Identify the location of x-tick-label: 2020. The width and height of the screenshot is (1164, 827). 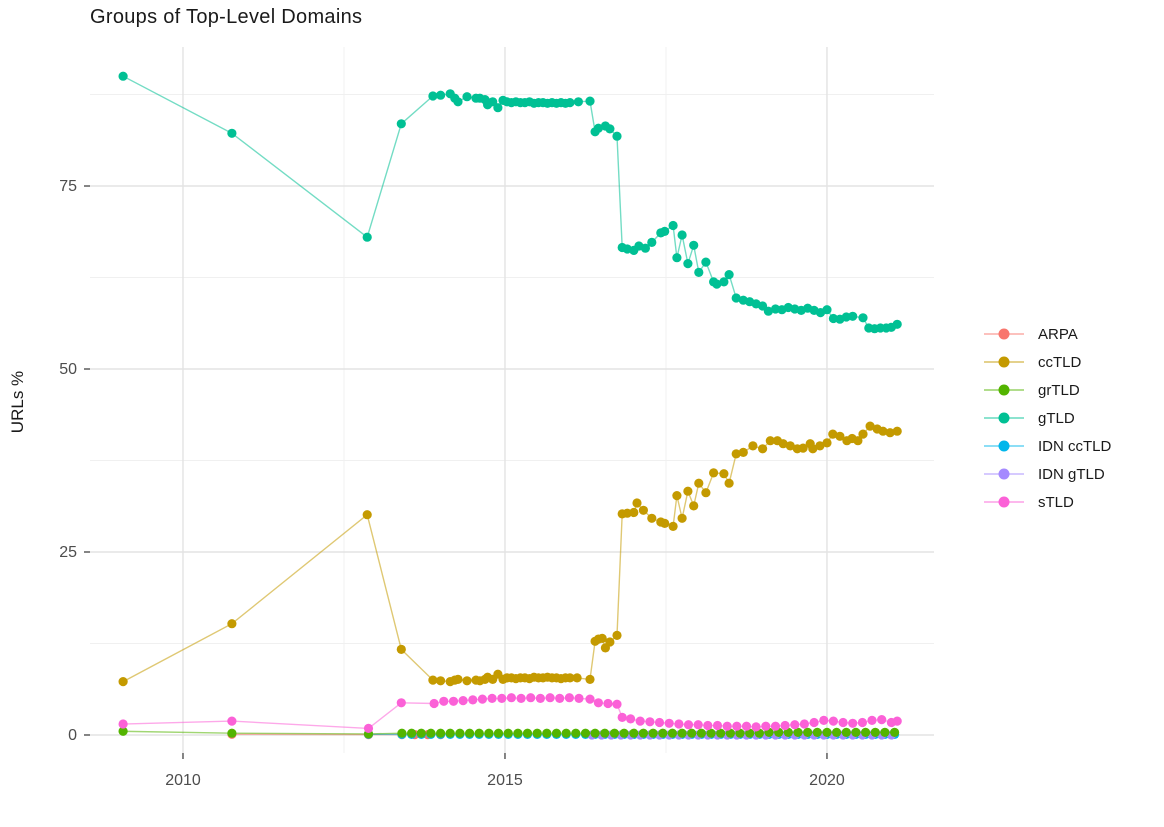
(827, 780).